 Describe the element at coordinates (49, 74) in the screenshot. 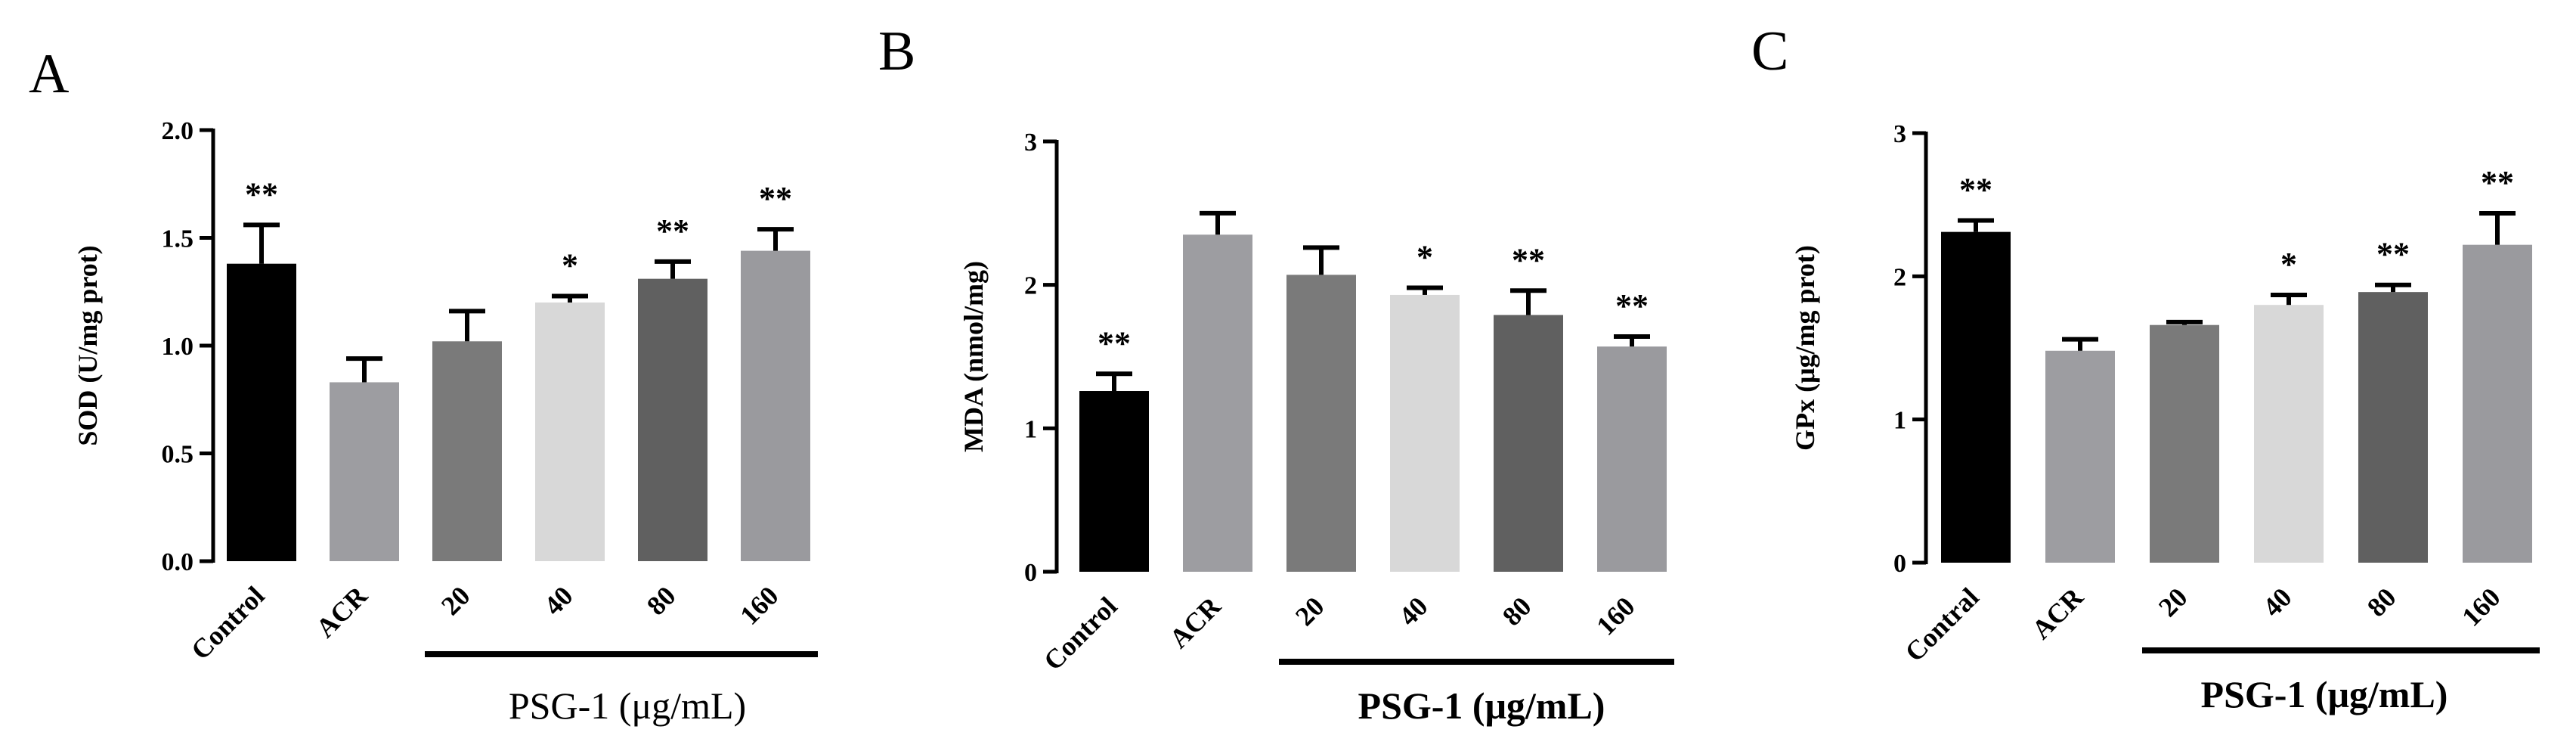

I see `panel-letter: A` at that location.